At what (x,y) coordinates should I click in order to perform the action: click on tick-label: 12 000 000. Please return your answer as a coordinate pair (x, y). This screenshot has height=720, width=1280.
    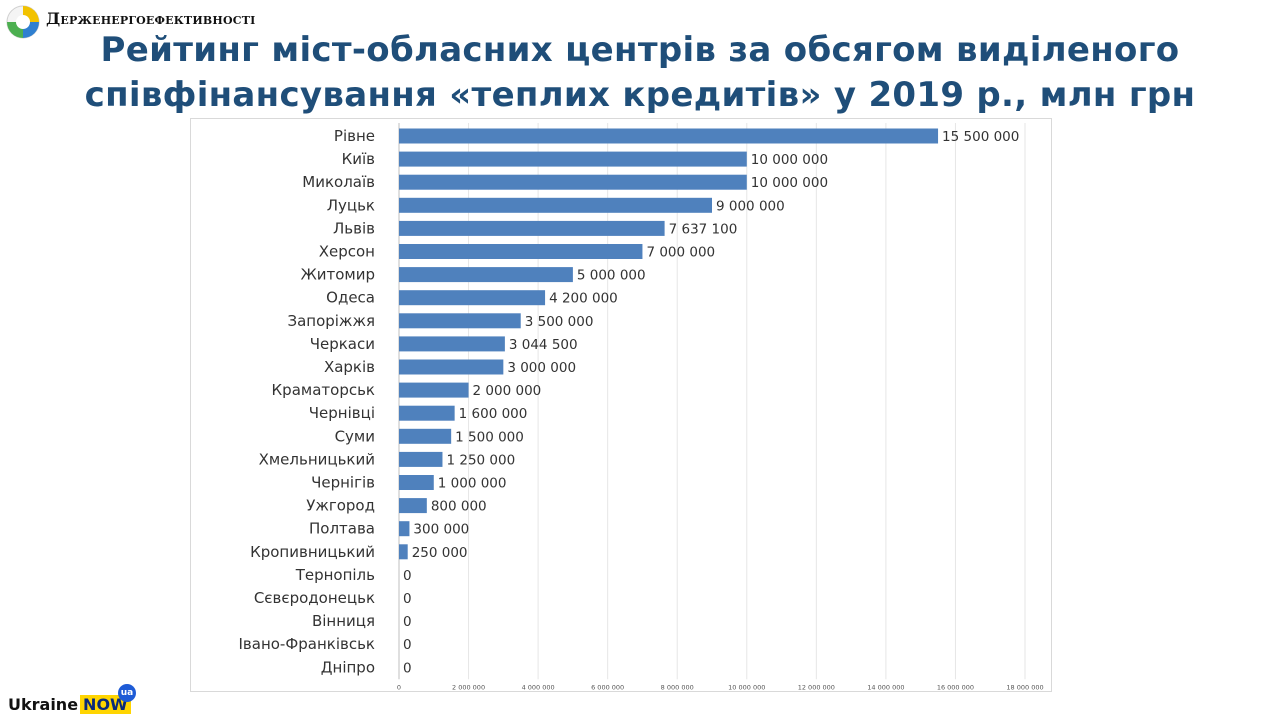
    Looking at the image, I should click on (816, 687).